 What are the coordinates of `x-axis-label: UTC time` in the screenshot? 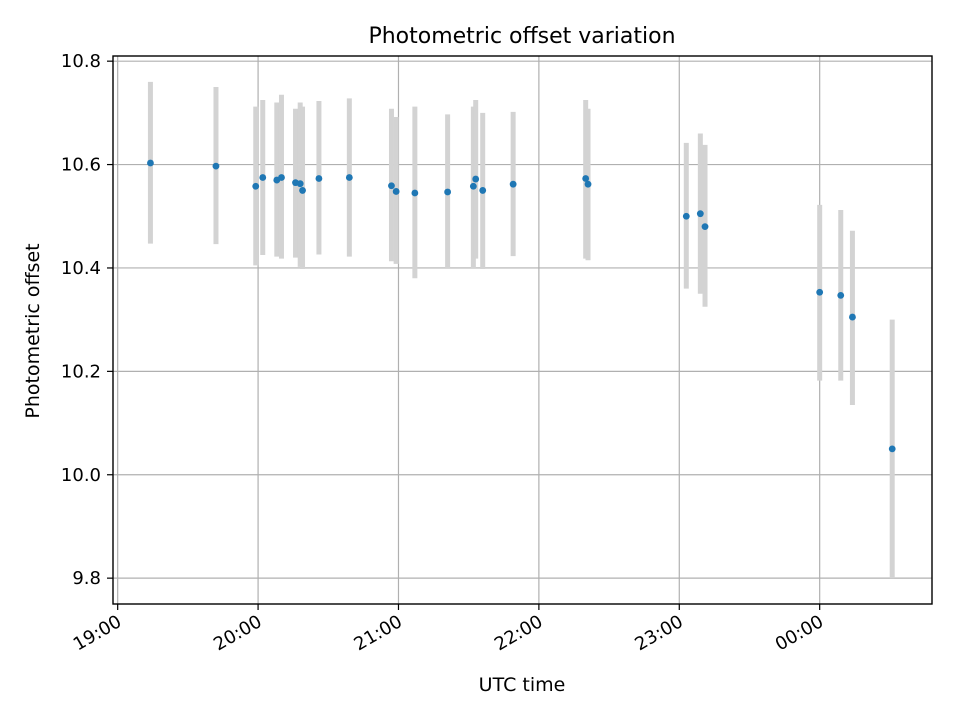 It's located at (522, 685).